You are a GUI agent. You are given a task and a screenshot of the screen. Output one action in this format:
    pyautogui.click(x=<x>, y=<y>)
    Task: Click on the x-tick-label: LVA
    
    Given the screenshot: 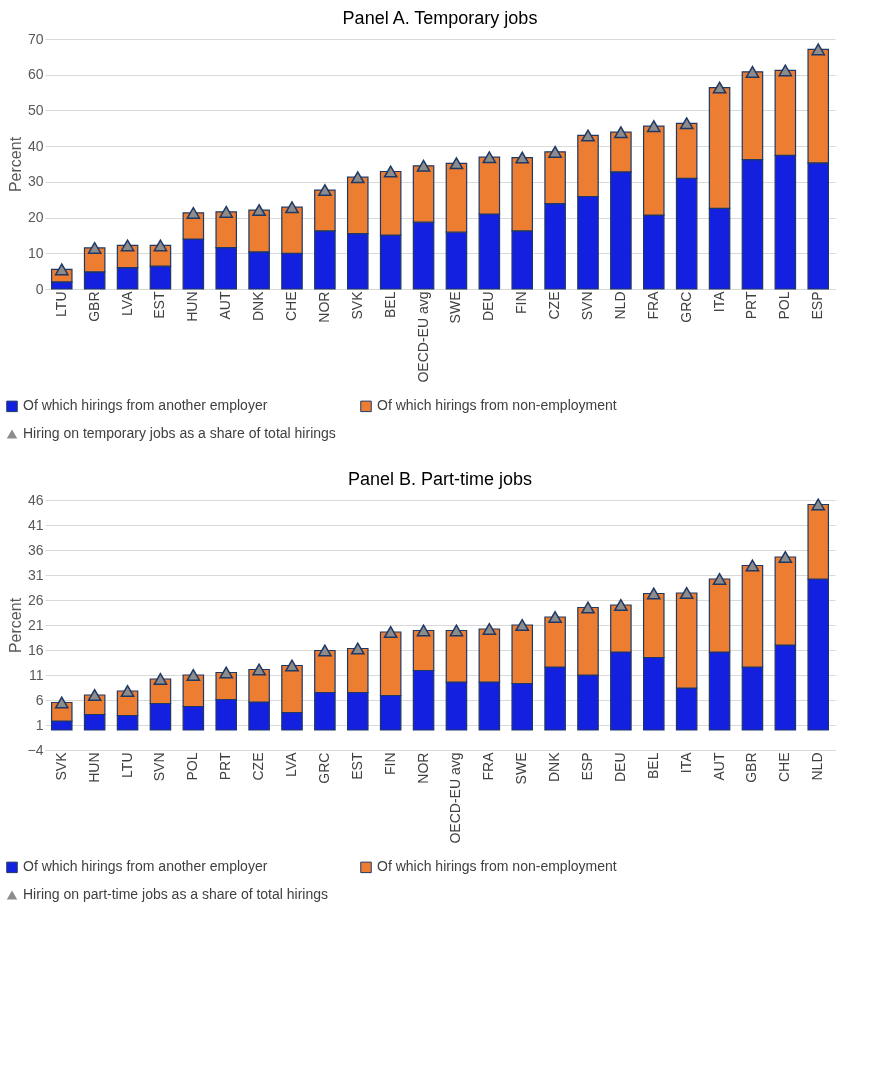 What is the action you would take?
    pyautogui.click(x=126, y=303)
    